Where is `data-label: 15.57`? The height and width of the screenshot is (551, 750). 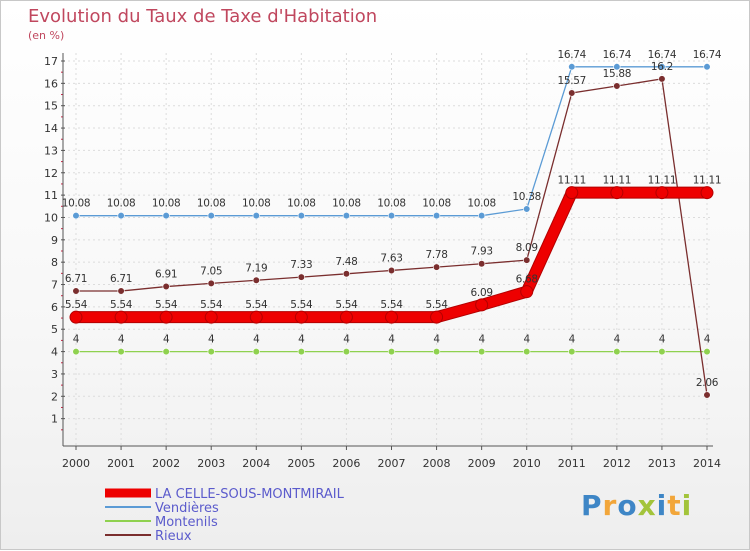
data-label: 15.57 is located at coordinates (572, 81).